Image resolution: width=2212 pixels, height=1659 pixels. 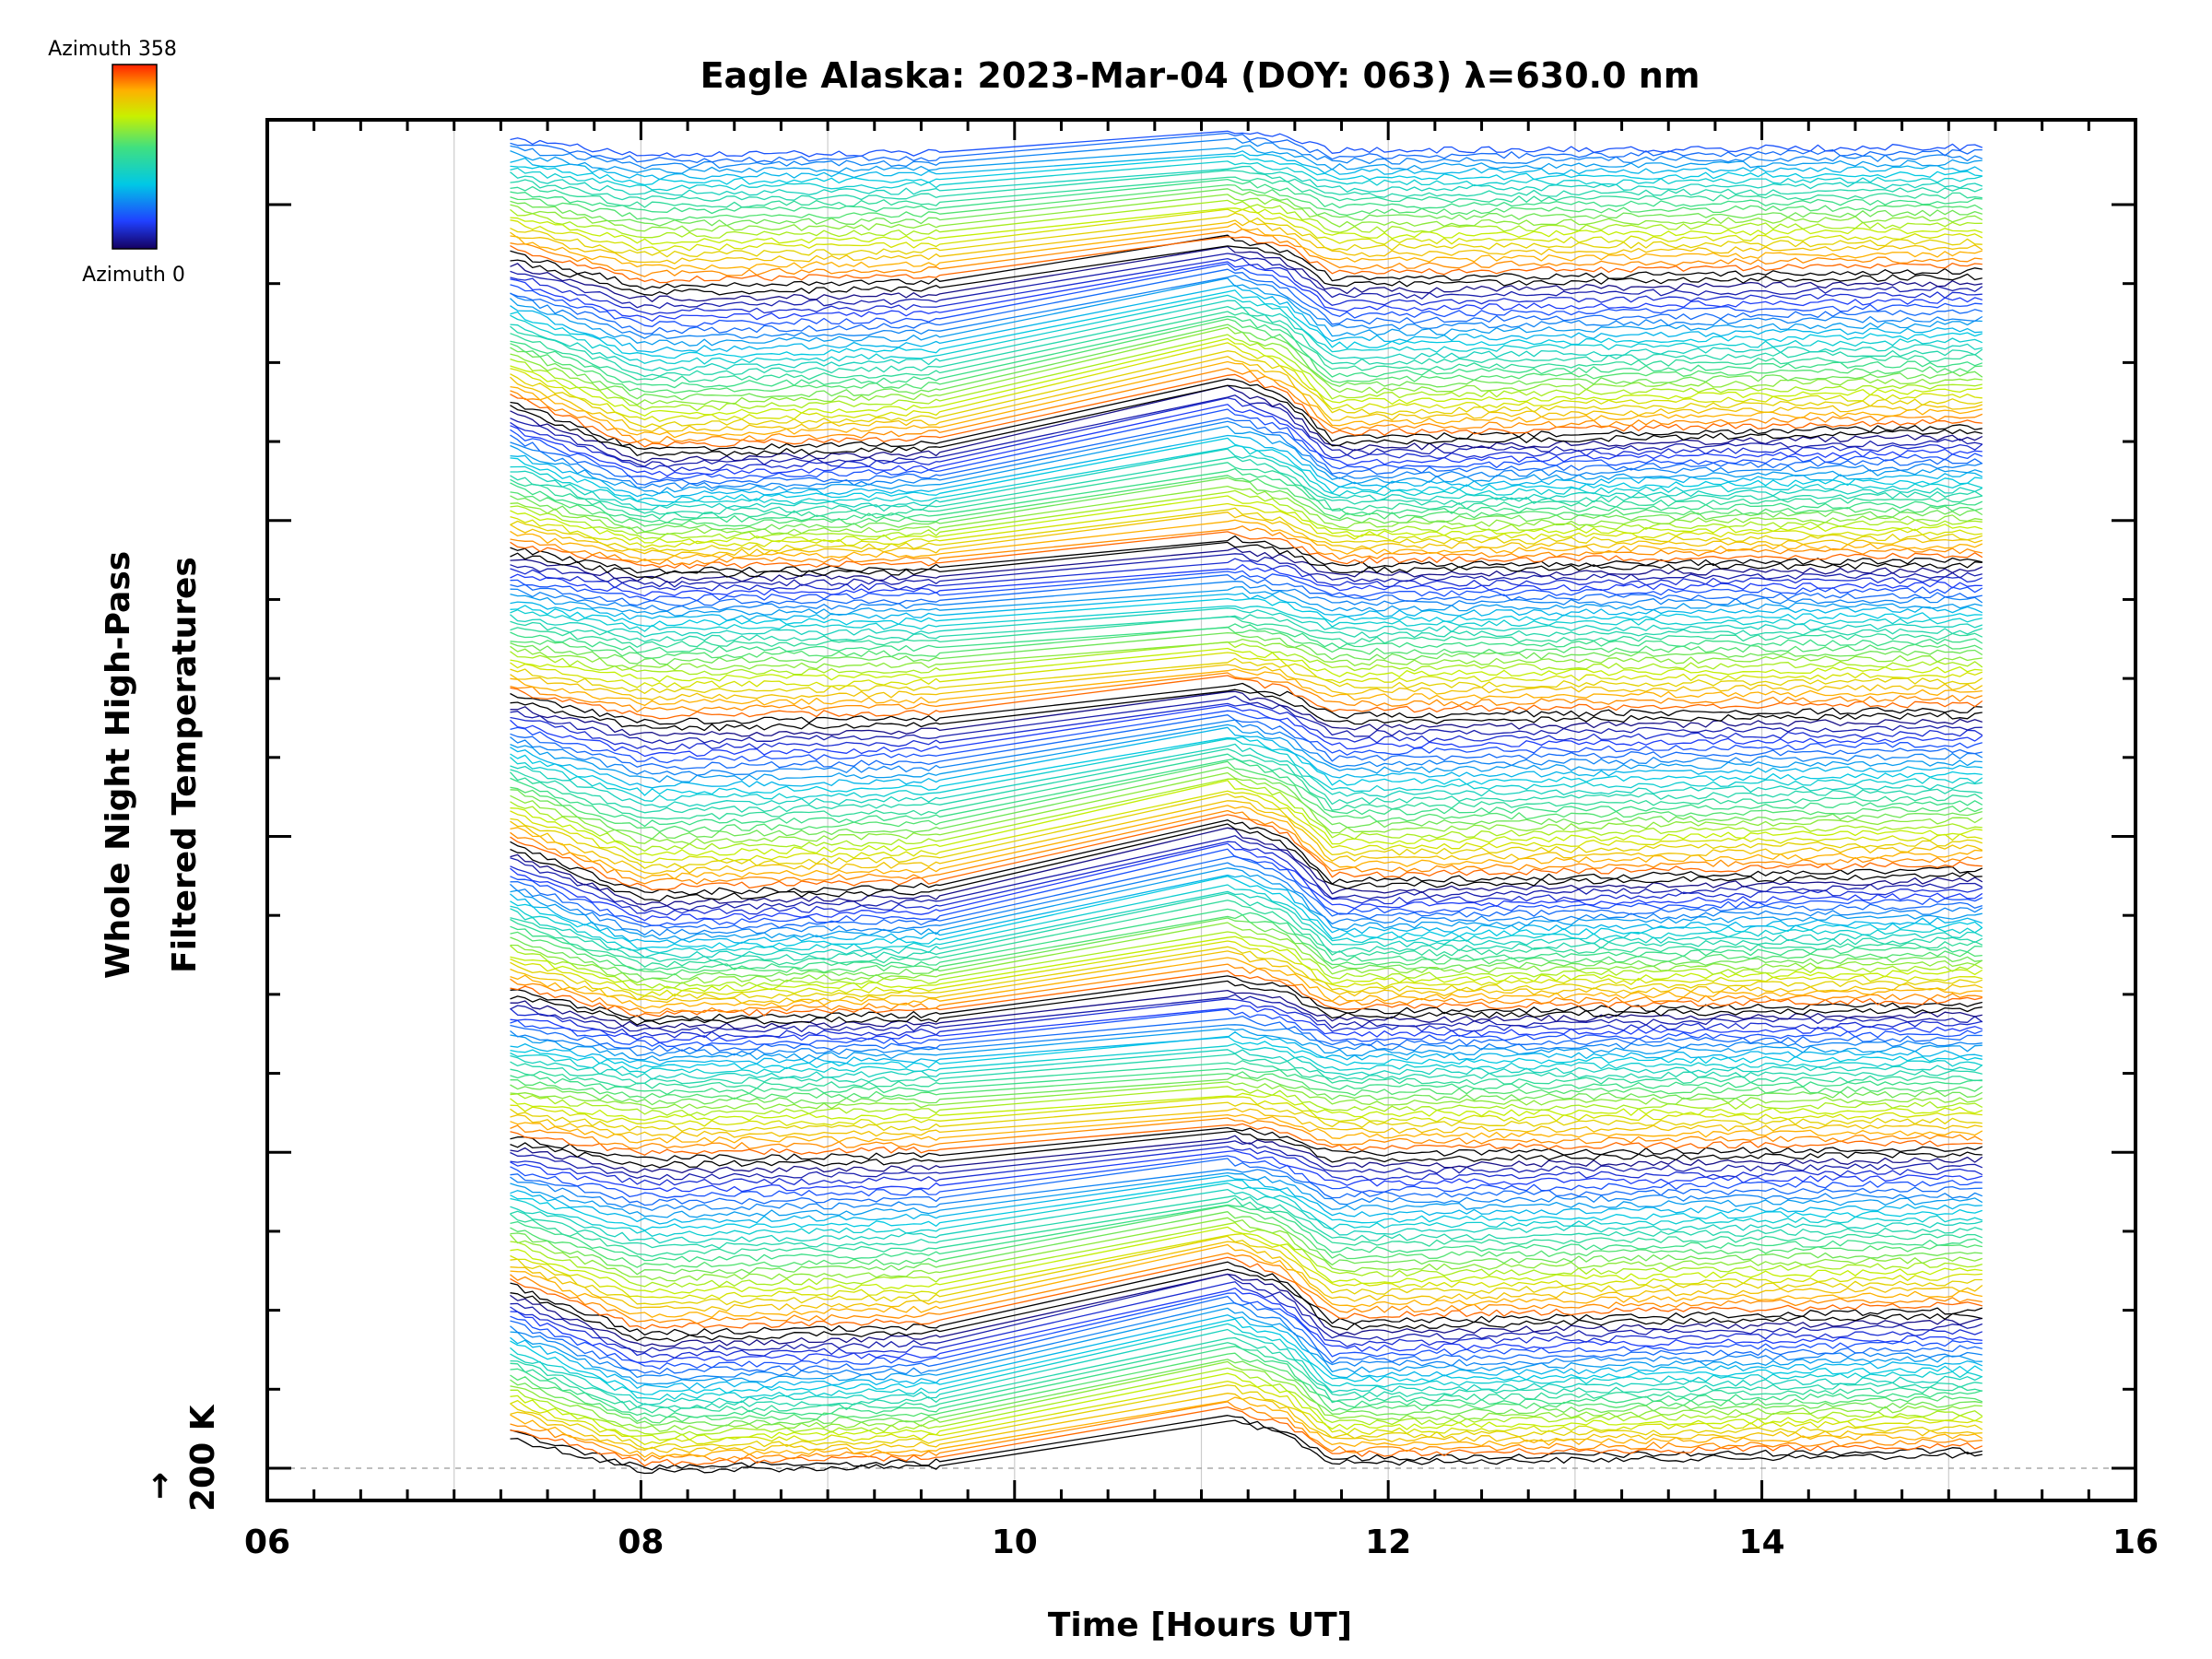 I want to click on colorbar, so click(x=135, y=157).